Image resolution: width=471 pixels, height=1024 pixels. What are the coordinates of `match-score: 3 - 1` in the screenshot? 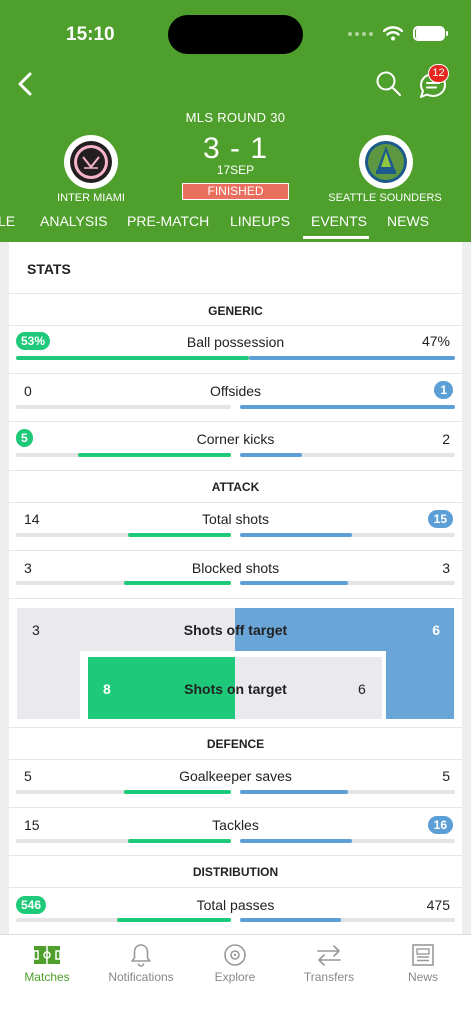 It's located at (235, 148).